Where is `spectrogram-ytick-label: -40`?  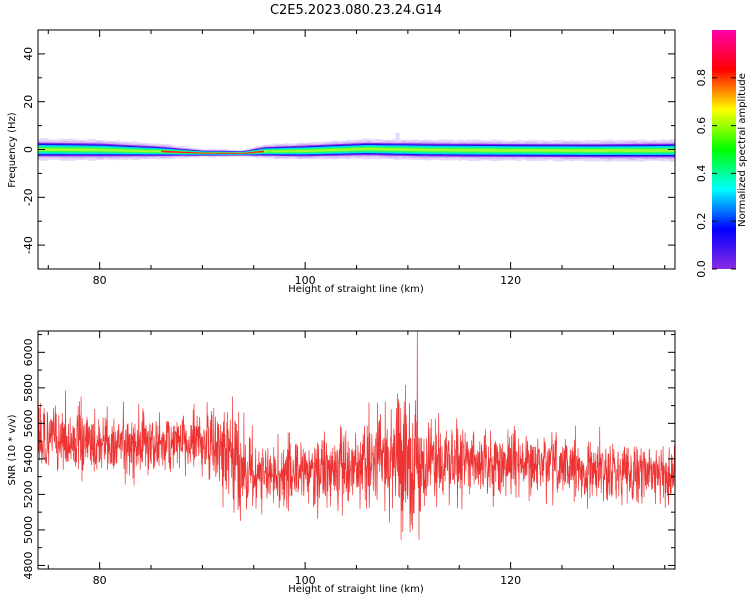 spectrogram-ytick-label: -40 is located at coordinates (28, 245).